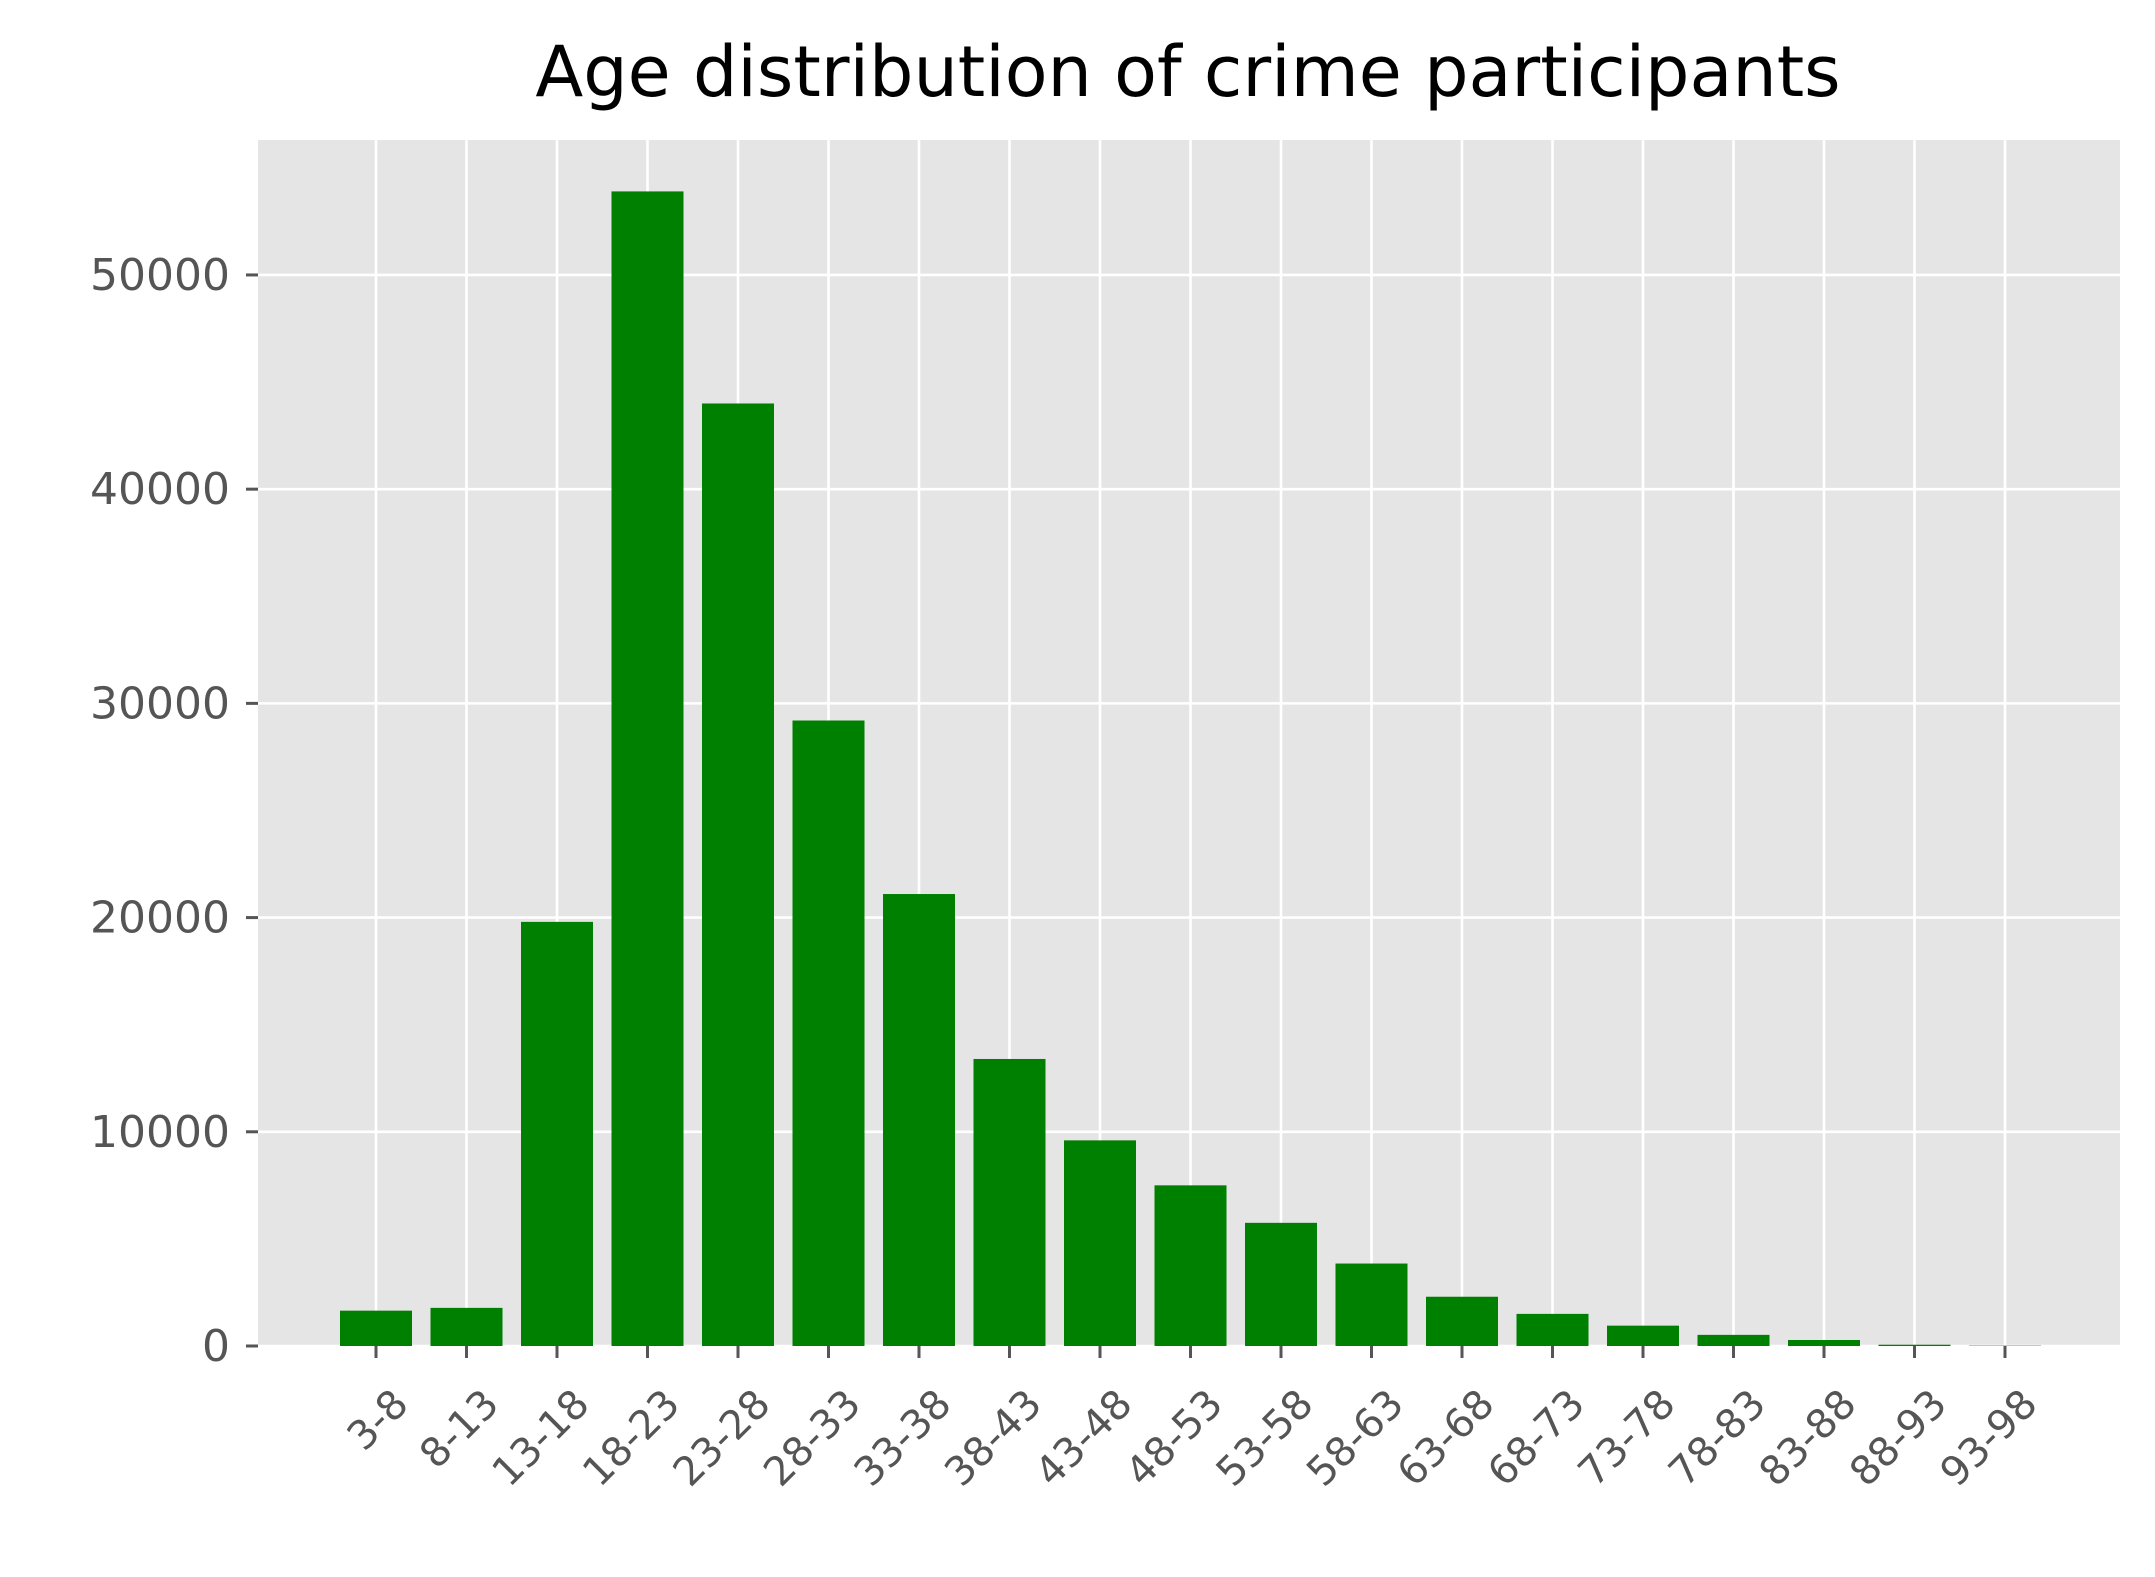 This screenshot has width=2155, height=1577. What do you see at coordinates (1265, 1438) in the screenshot?
I see `x-tick-label: 53-58` at bounding box center [1265, 1438].